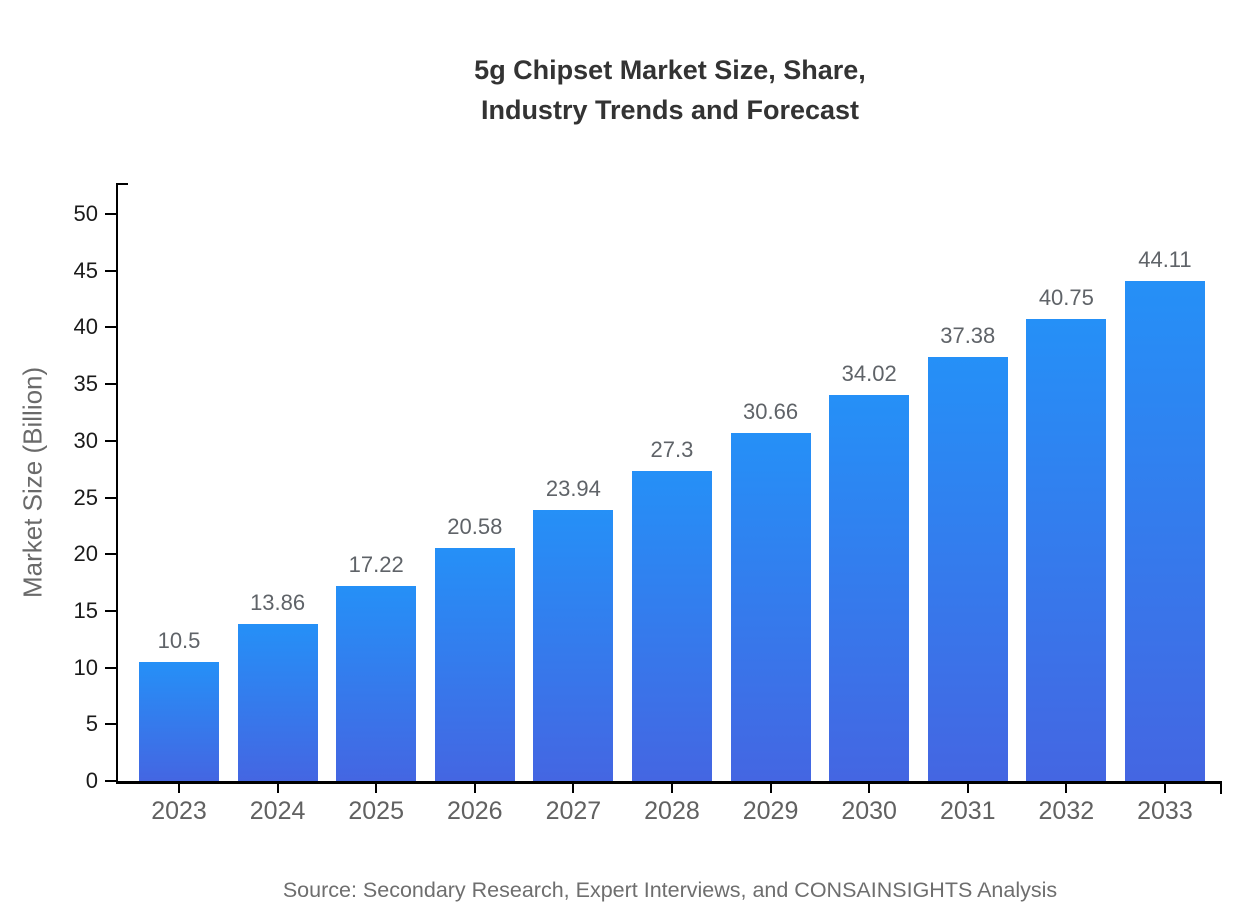 This screenshot has width=1260, height=920. Describe the element at coordinates (85, 667) in the screenshot. I see `y-tick-label: 10` at that location.